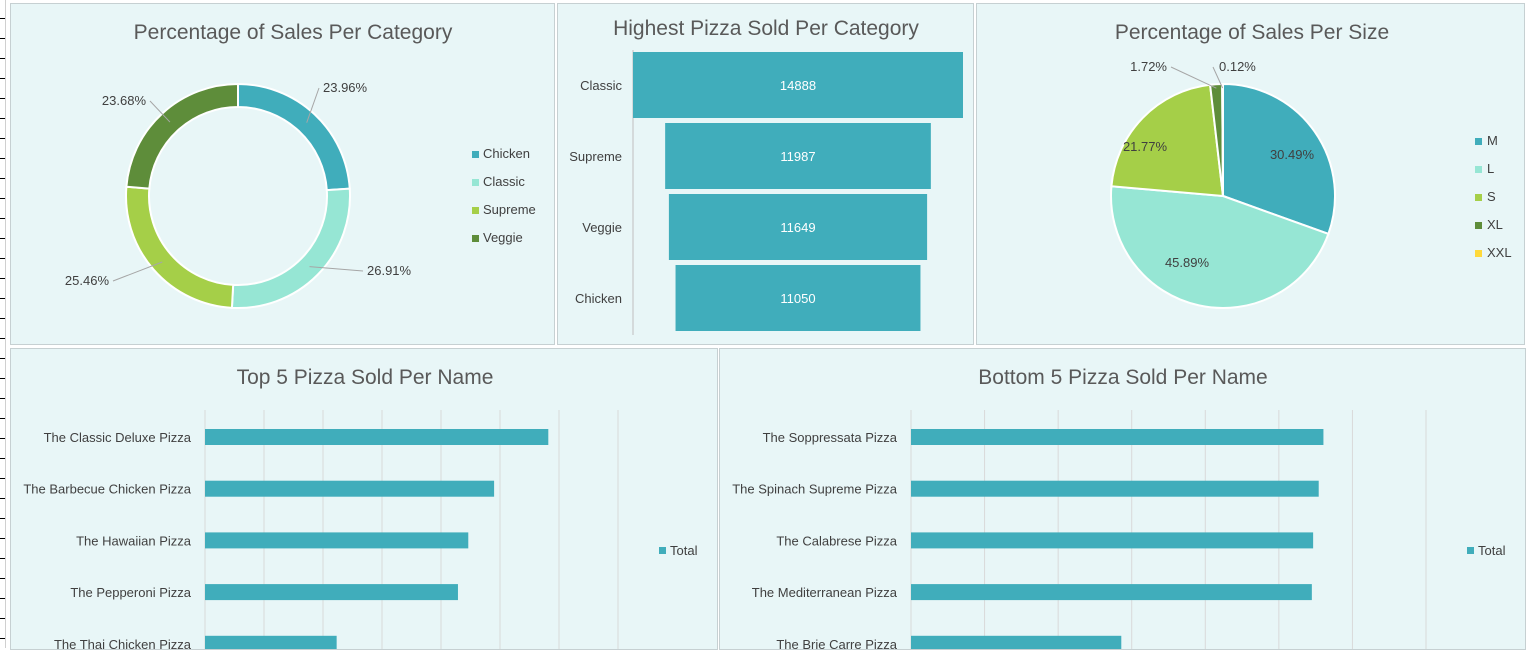  What do you see at coordinates (595, 156) in the screenshot?
I see `category-label: Supreme` at bounding box center [595, 156].